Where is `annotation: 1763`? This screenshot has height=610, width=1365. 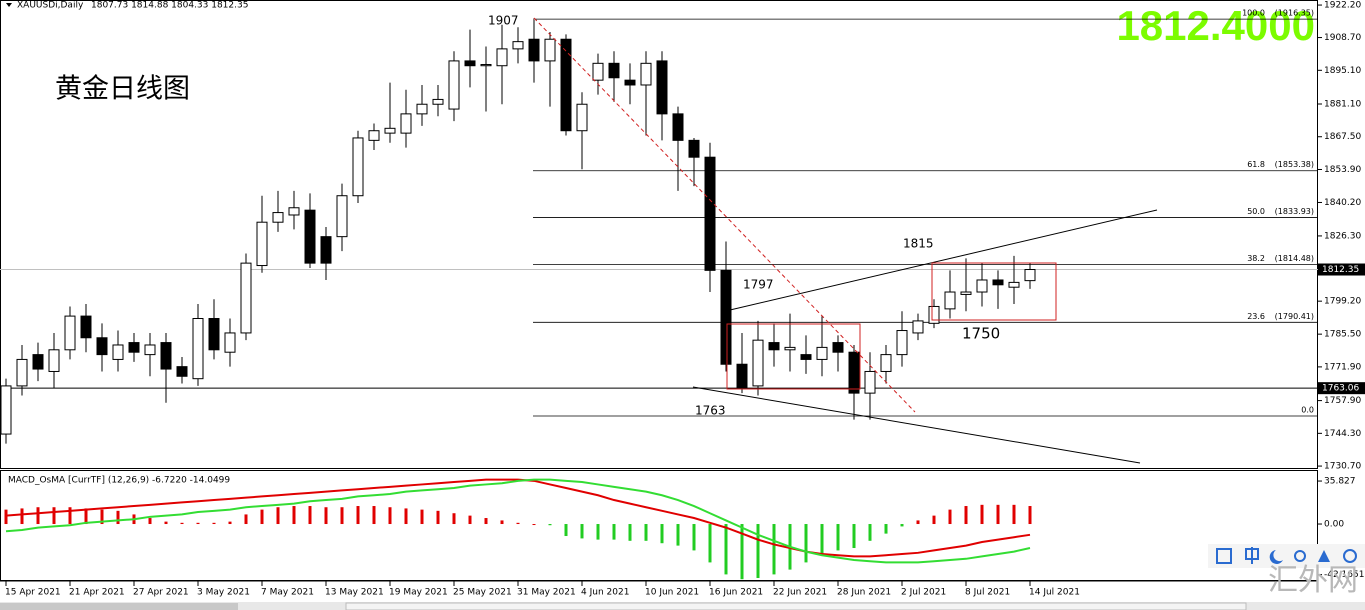
annotation: 1763 is located at coordinates (710, 411).